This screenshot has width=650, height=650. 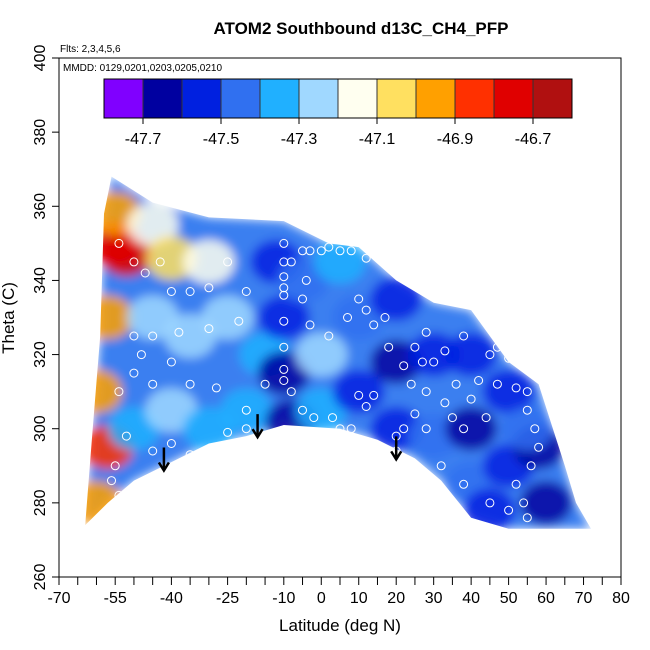 I want to click on x-tick-label: 0, so click(x=321, y=598).